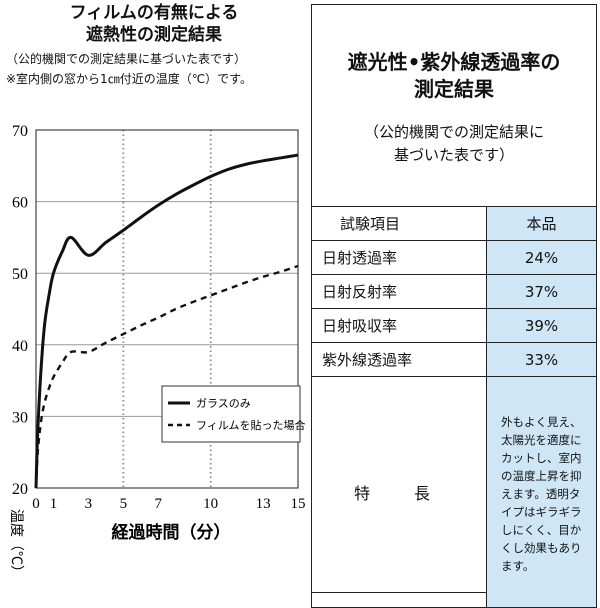 Image resolution: width=600 pixels, height=608 pixels. I want to click on table-row: 日射透過率 24%, so click(454, 257).